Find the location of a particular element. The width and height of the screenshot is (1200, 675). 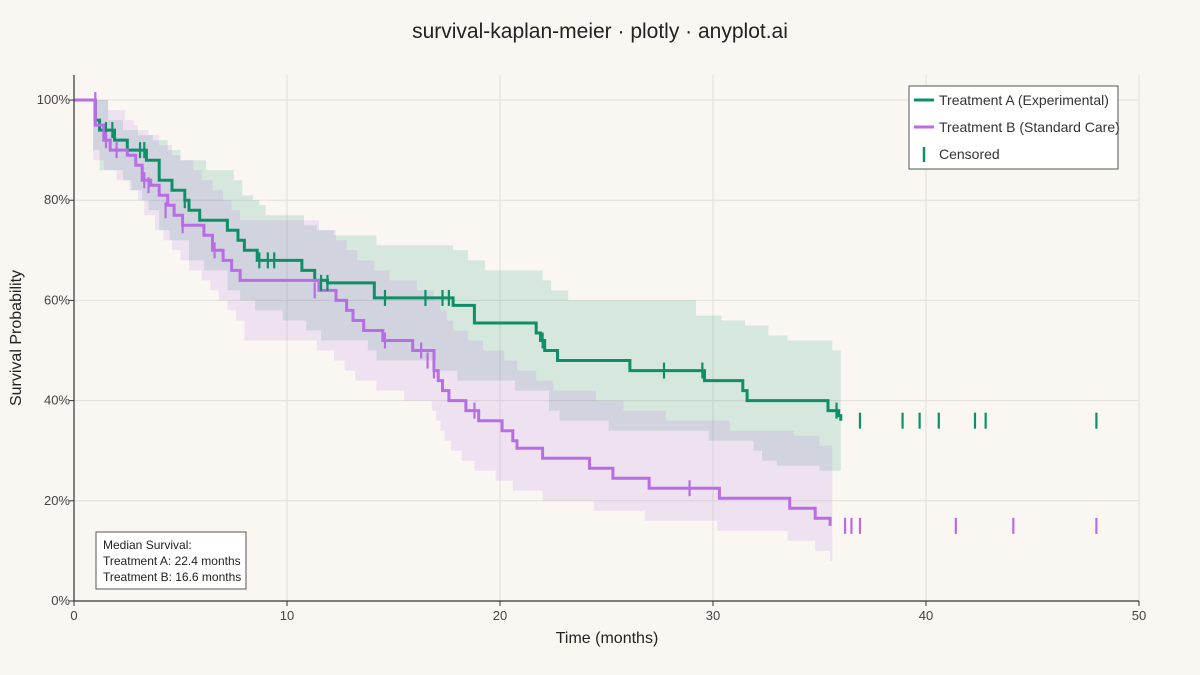

y-tick-label: 60% is located at coordinates (57, 299).